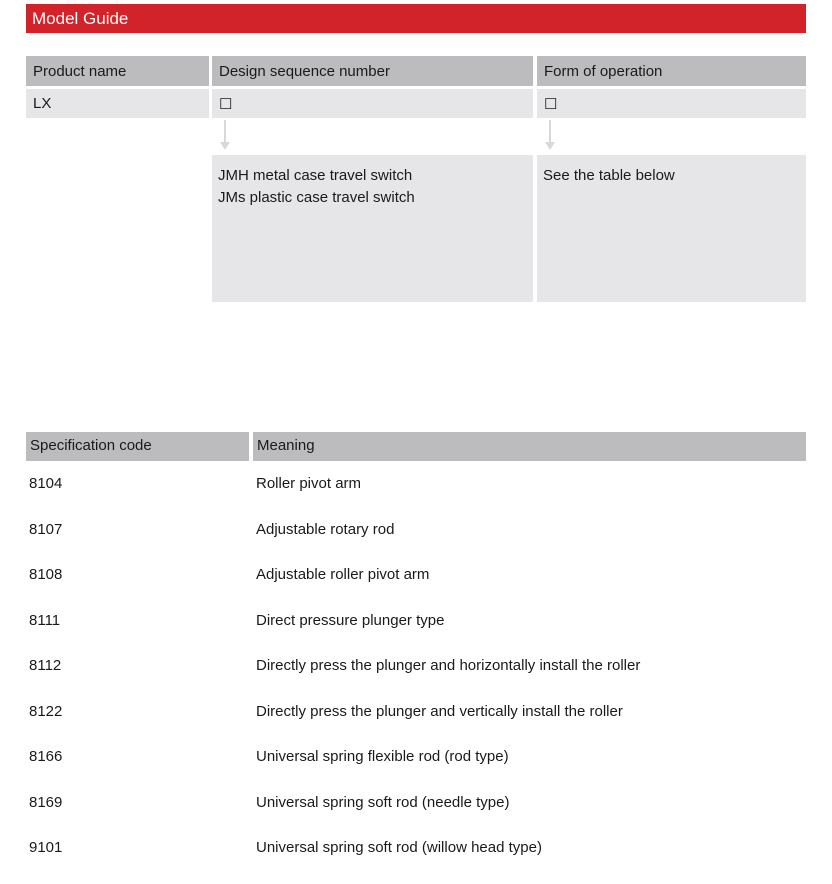 The image size is (832, 884). I want to click on spec-code: 8122, so click(46, 711).